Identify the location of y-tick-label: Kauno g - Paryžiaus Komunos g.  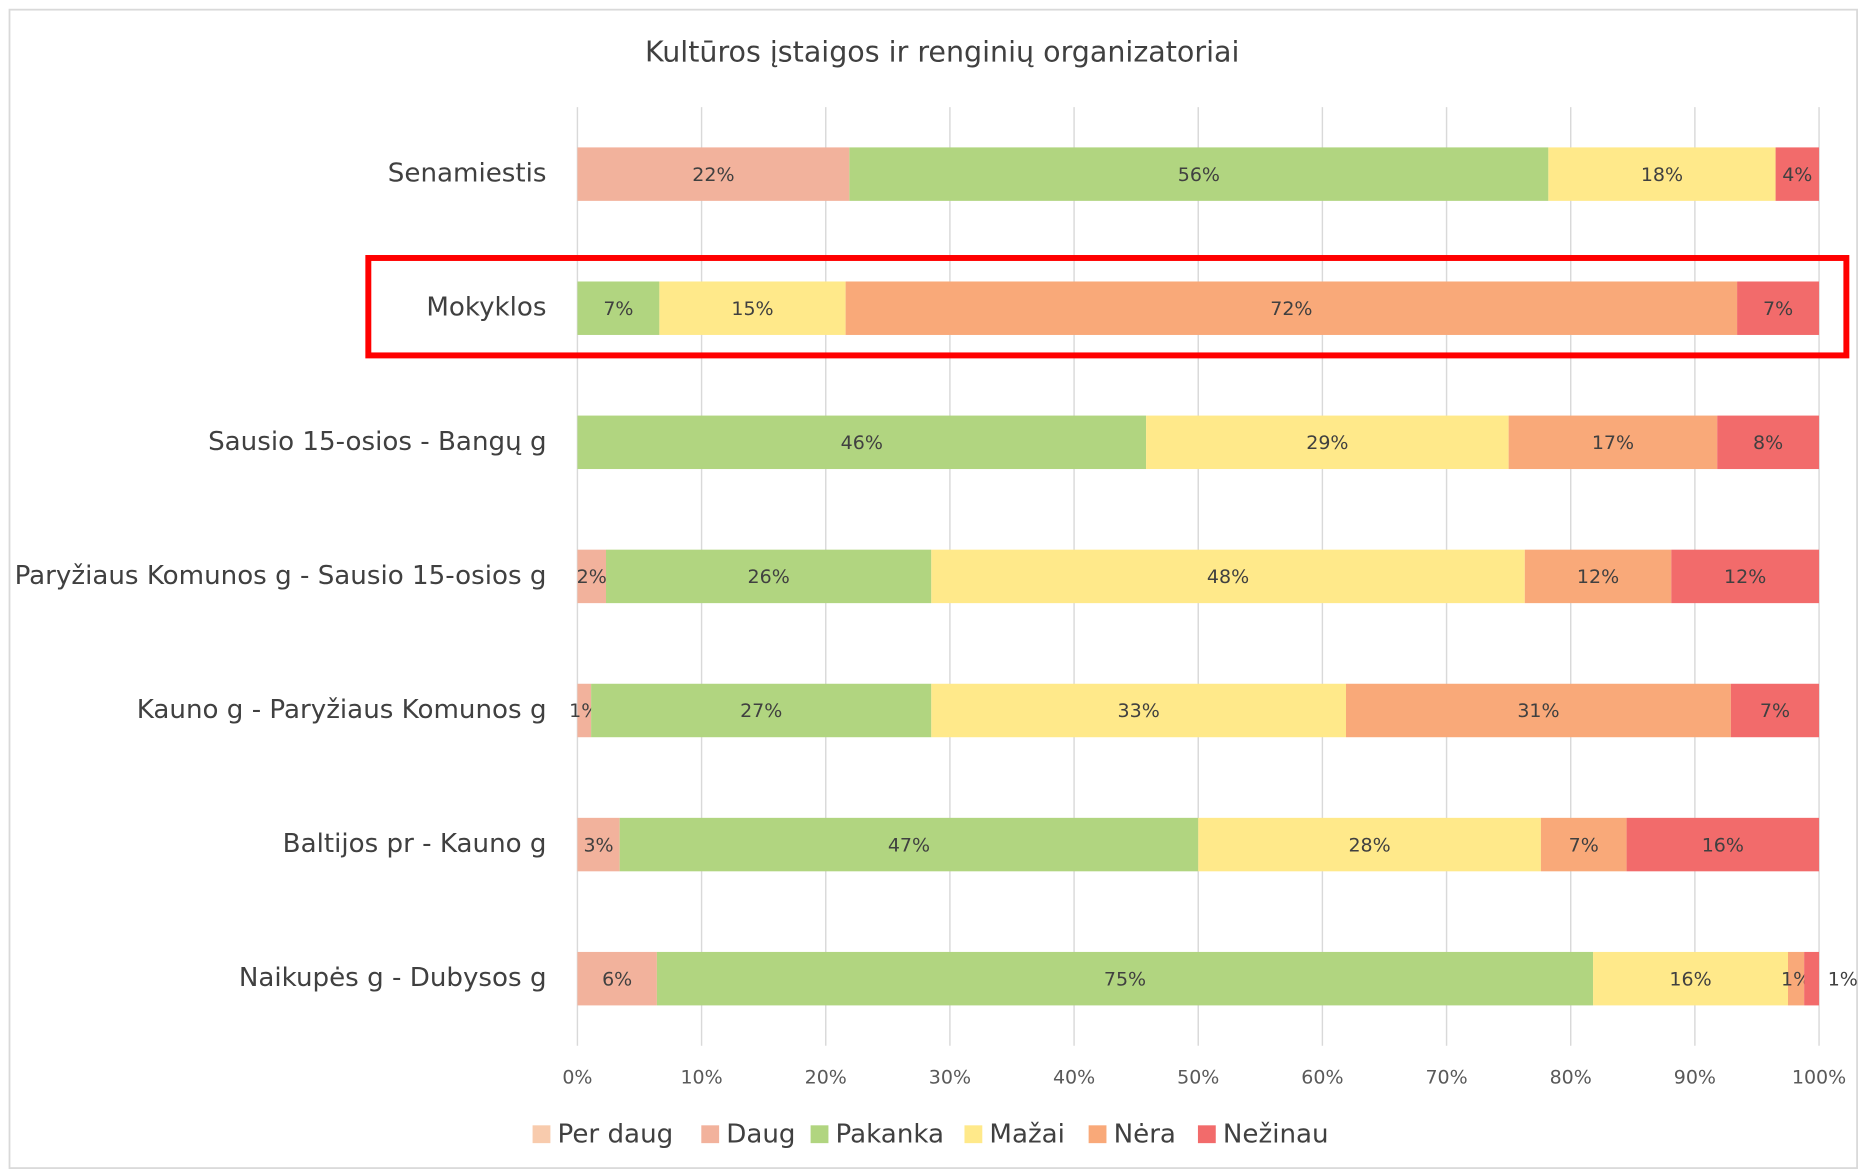
(342, 710).